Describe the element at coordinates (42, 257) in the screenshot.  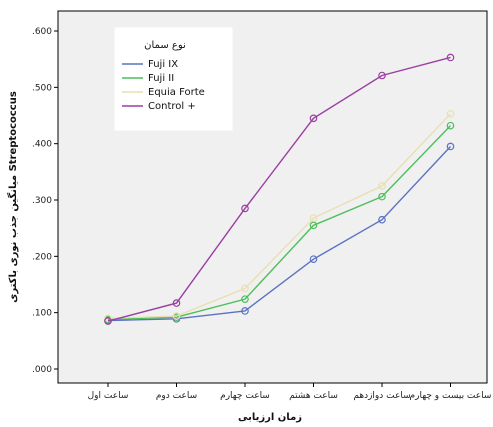
I see `y-tick-label: .200` at that location.